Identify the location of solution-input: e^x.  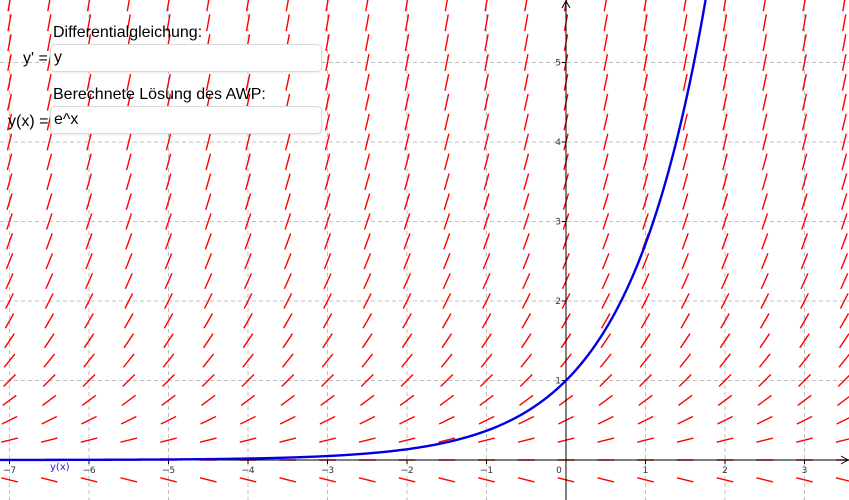
(186, 120).